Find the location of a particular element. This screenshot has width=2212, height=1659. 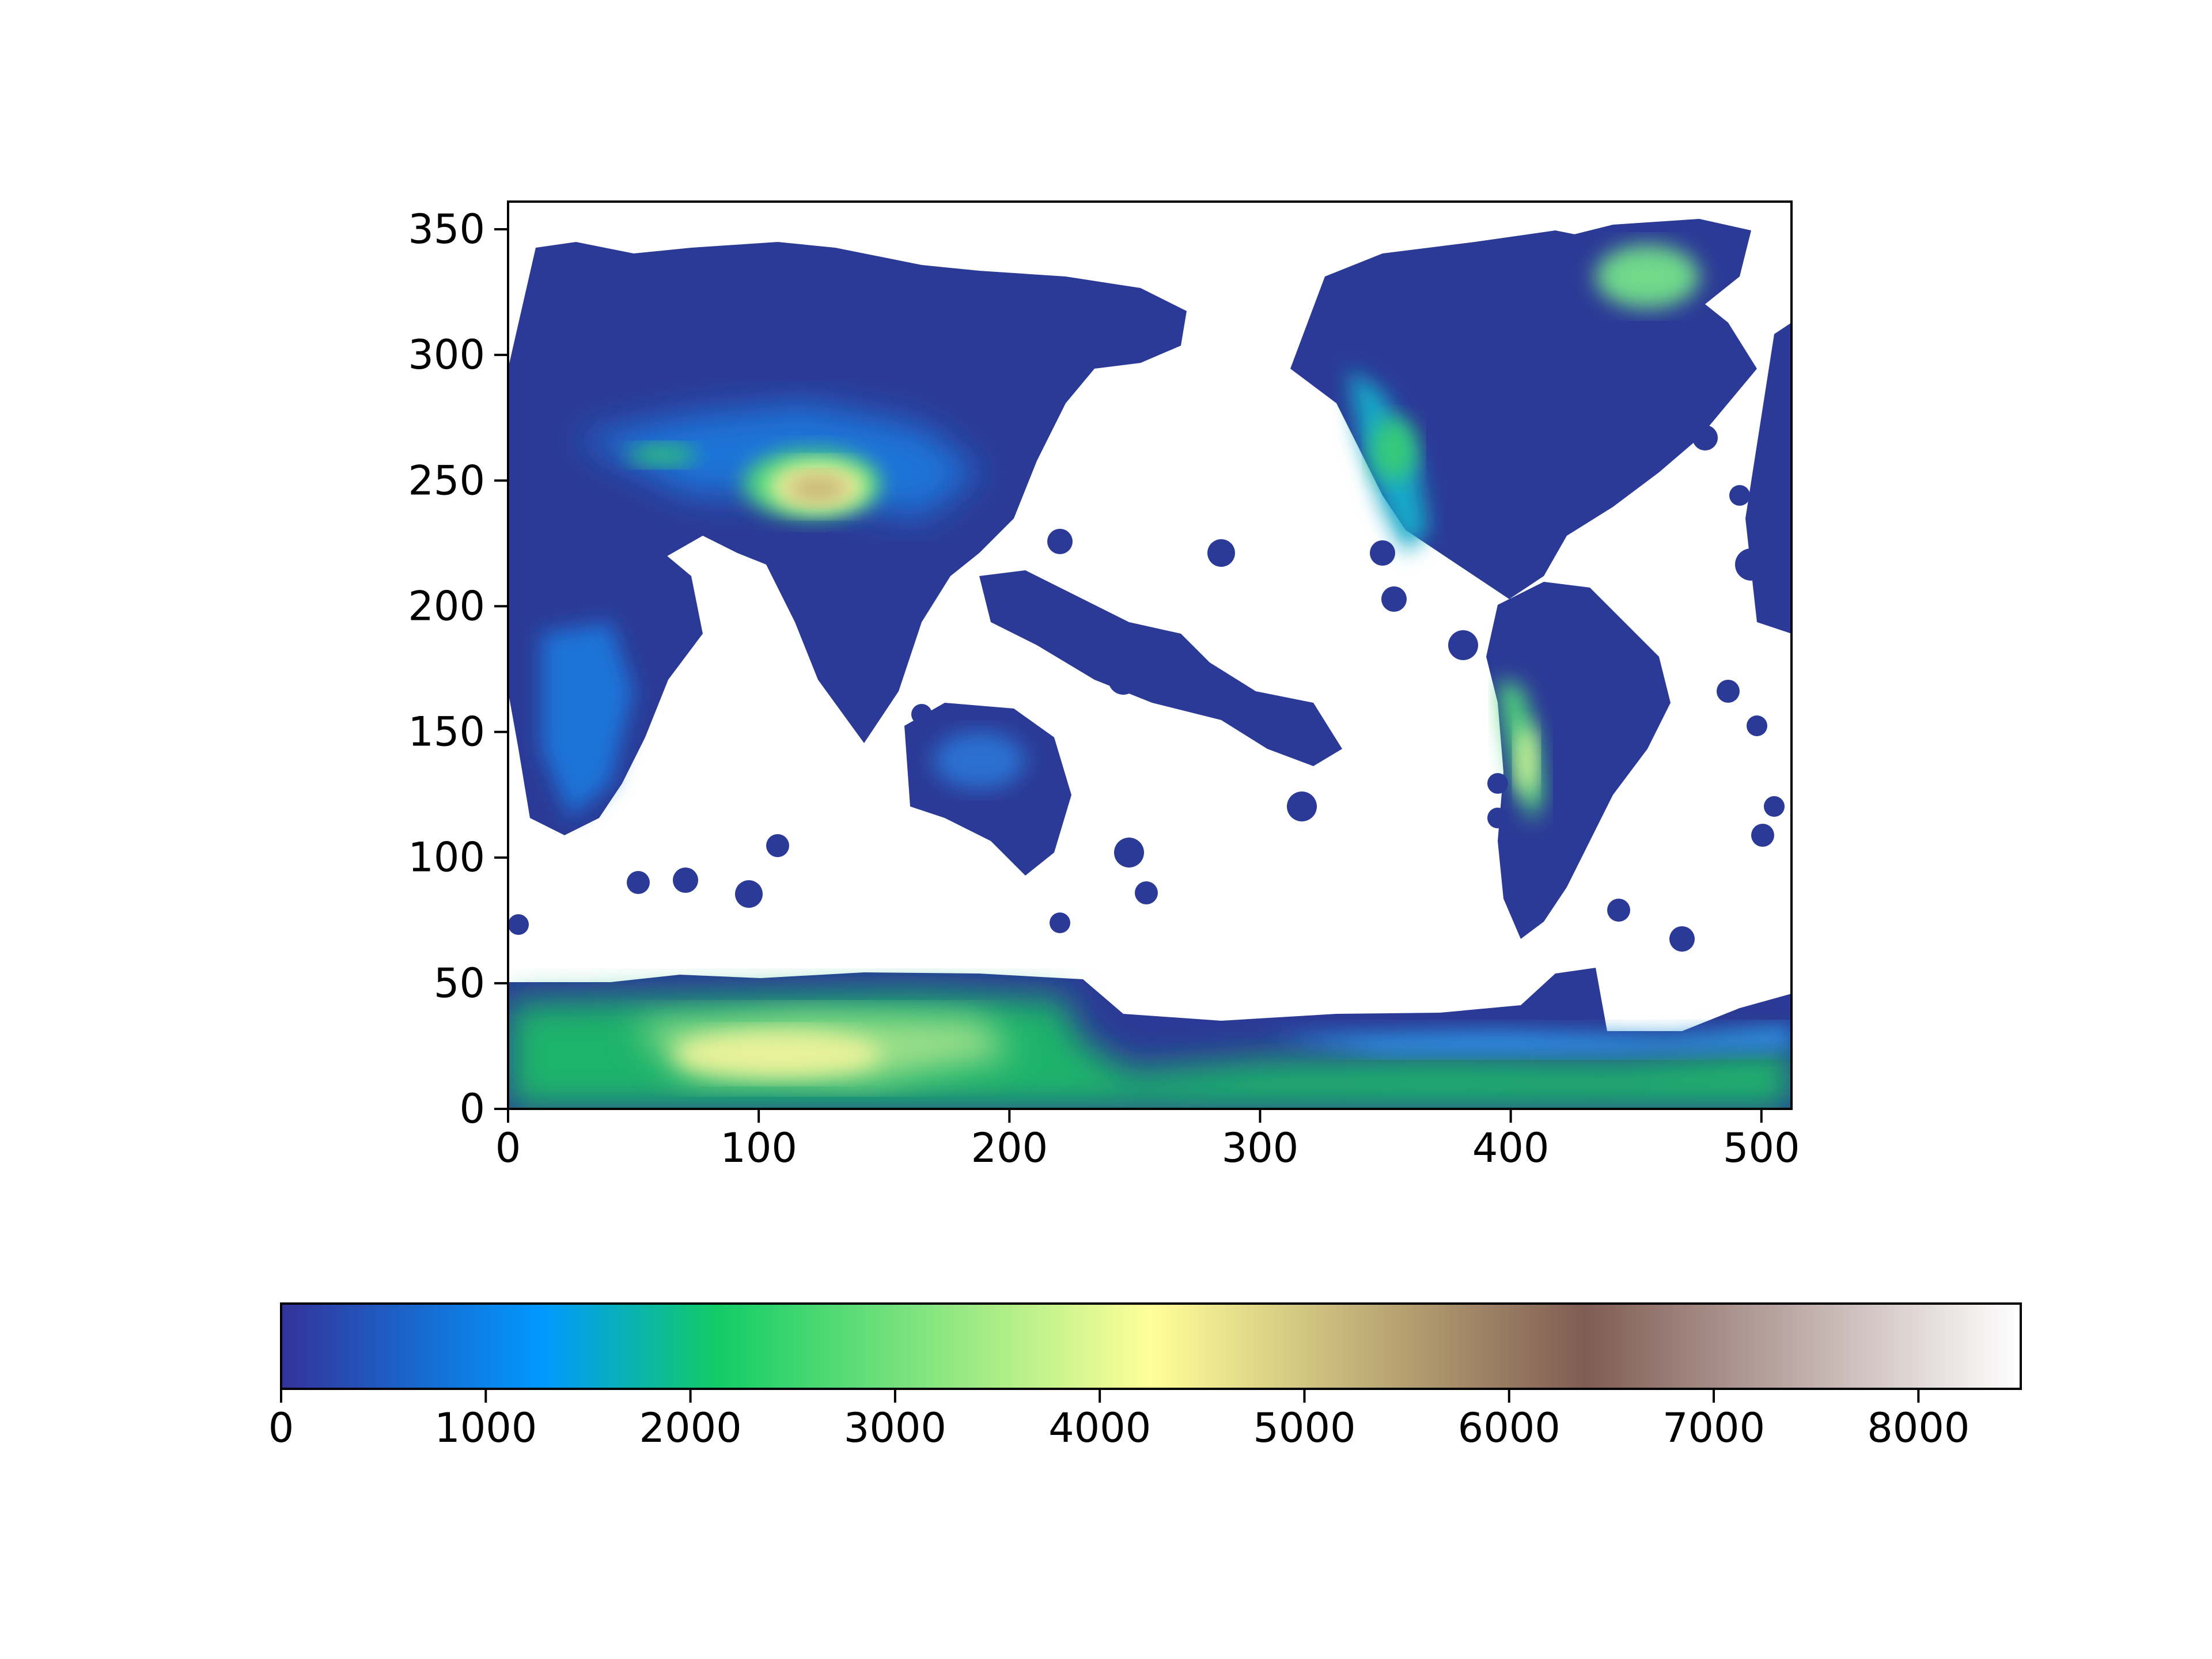

colorbar-tick-label: 3000 is located at coordinates (895, 1428).